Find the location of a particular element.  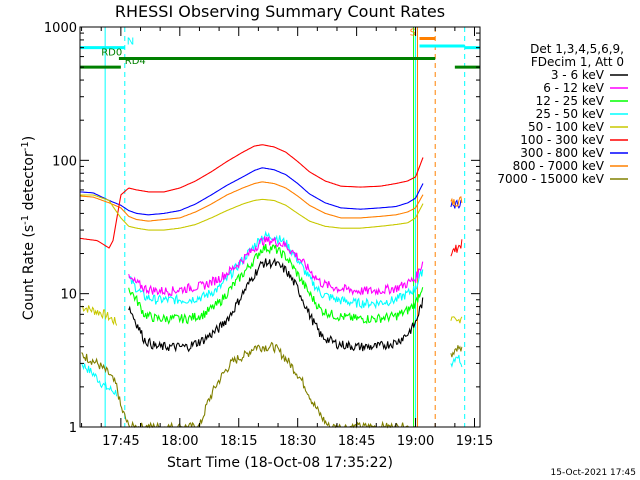

legend-header-line-2: FDecim 1, Att 0 is located at coordinates (577, 62).